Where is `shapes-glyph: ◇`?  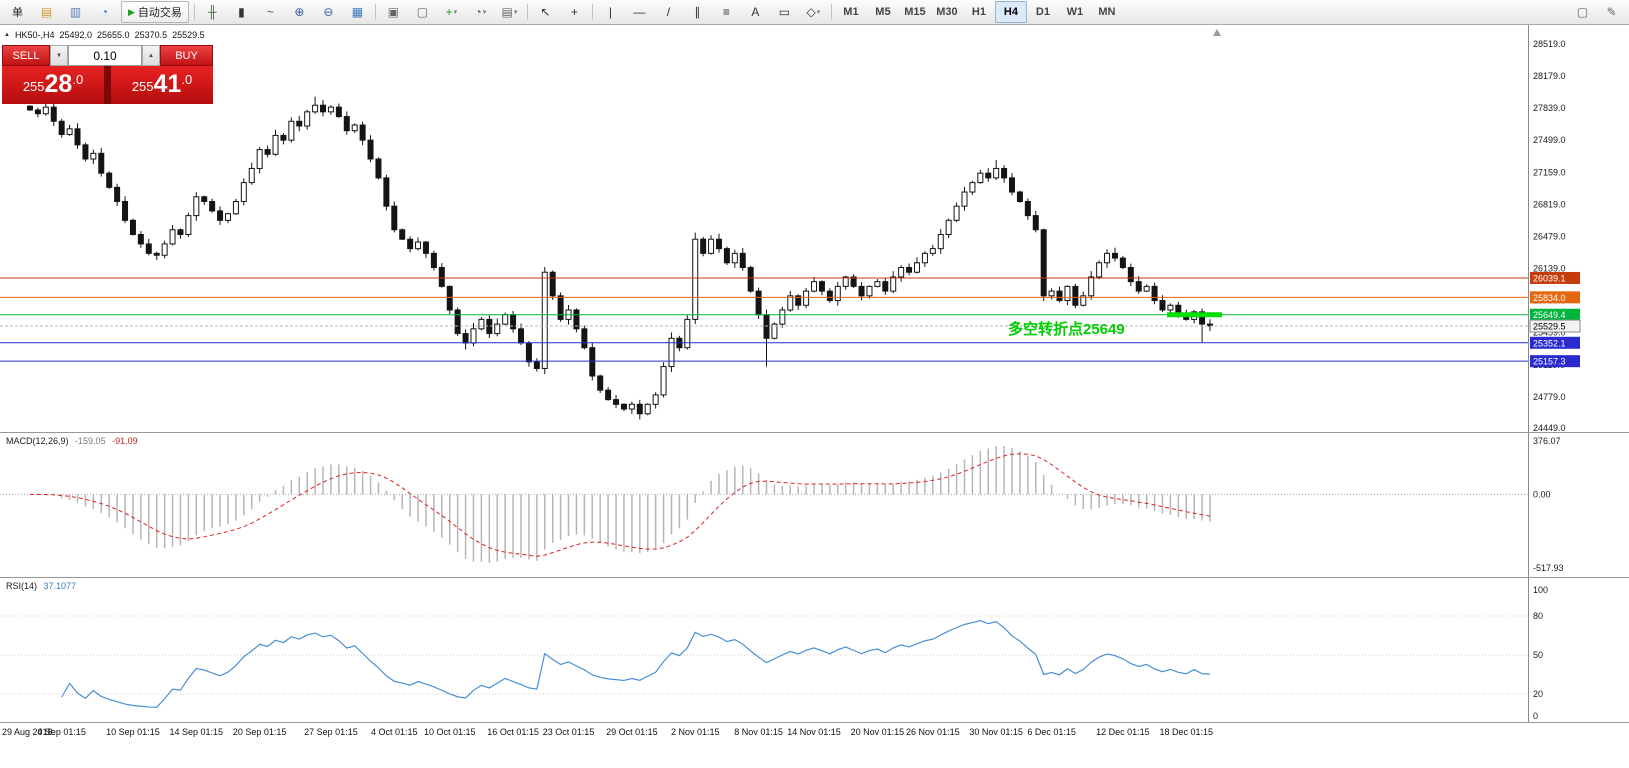
shapes-glyph: ◇ is located at coordinates (811, 12).